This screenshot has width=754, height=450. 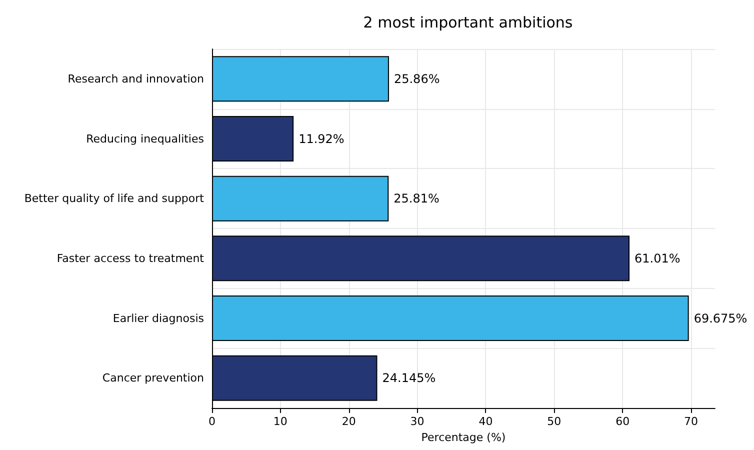 What do you see at coordinates (721, 318) in the screenshot?
I see `data-label: 69.675%` at bounding box center [721, 318].